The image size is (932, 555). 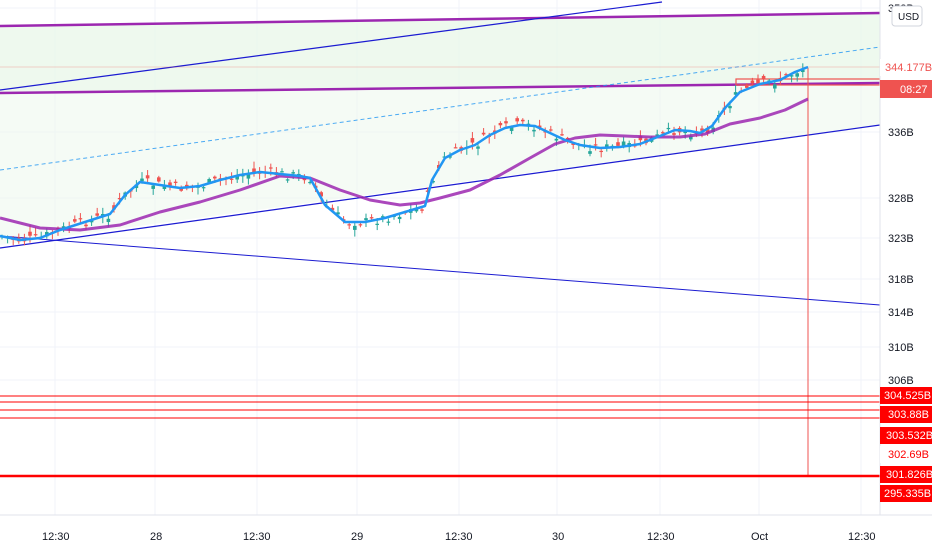 I want to click on y-tick-label: 323B, so click(x=901, y=239).